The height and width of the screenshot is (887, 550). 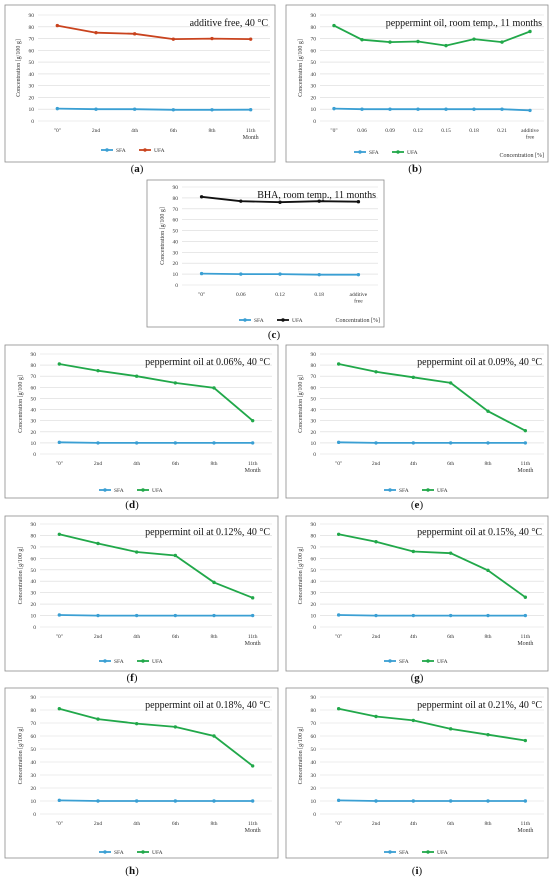 I want to click on x-tick-label: 8th, so click(x=213, y=637).